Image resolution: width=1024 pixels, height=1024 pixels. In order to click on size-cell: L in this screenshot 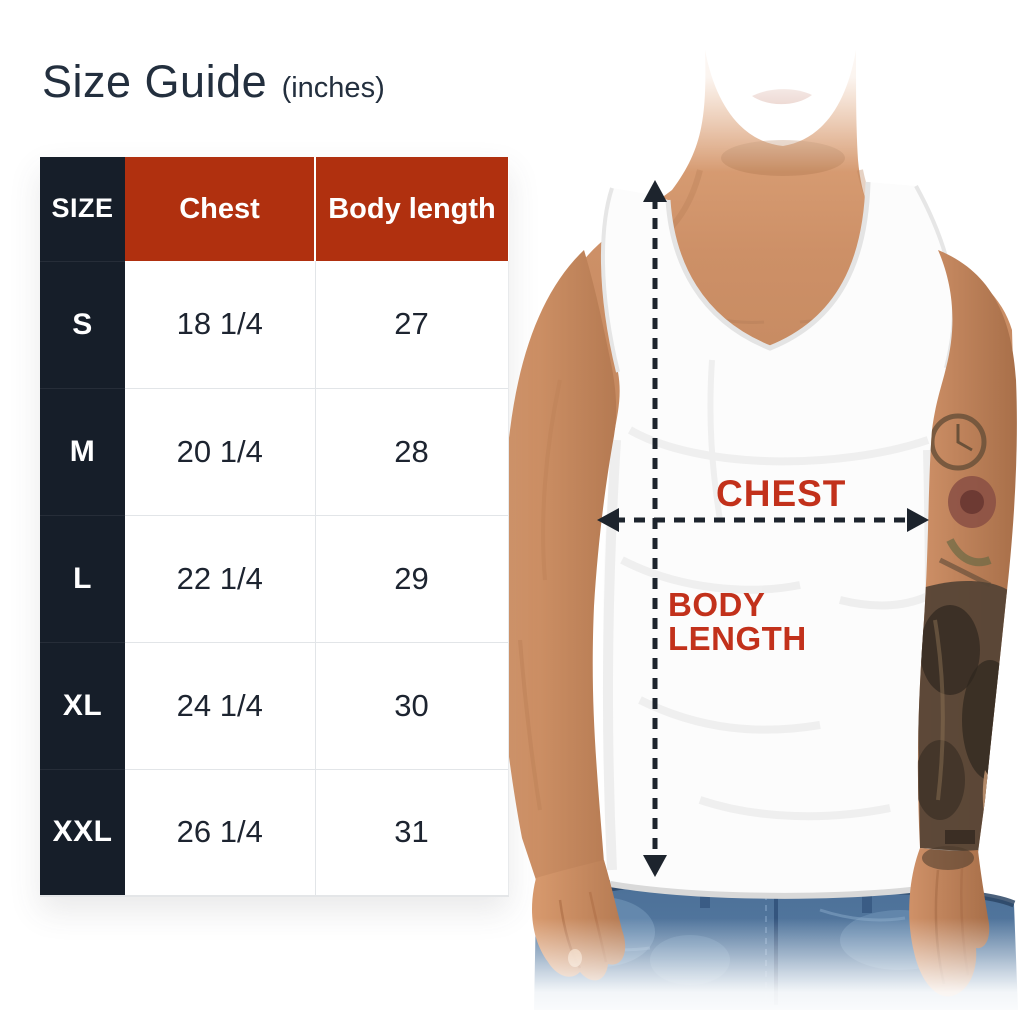, I will do `click(82, 578)`.